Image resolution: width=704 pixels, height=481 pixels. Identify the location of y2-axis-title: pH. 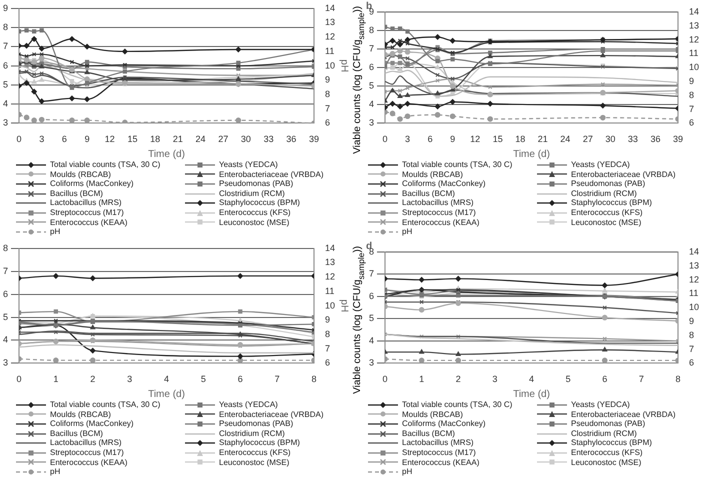
(344, 305).